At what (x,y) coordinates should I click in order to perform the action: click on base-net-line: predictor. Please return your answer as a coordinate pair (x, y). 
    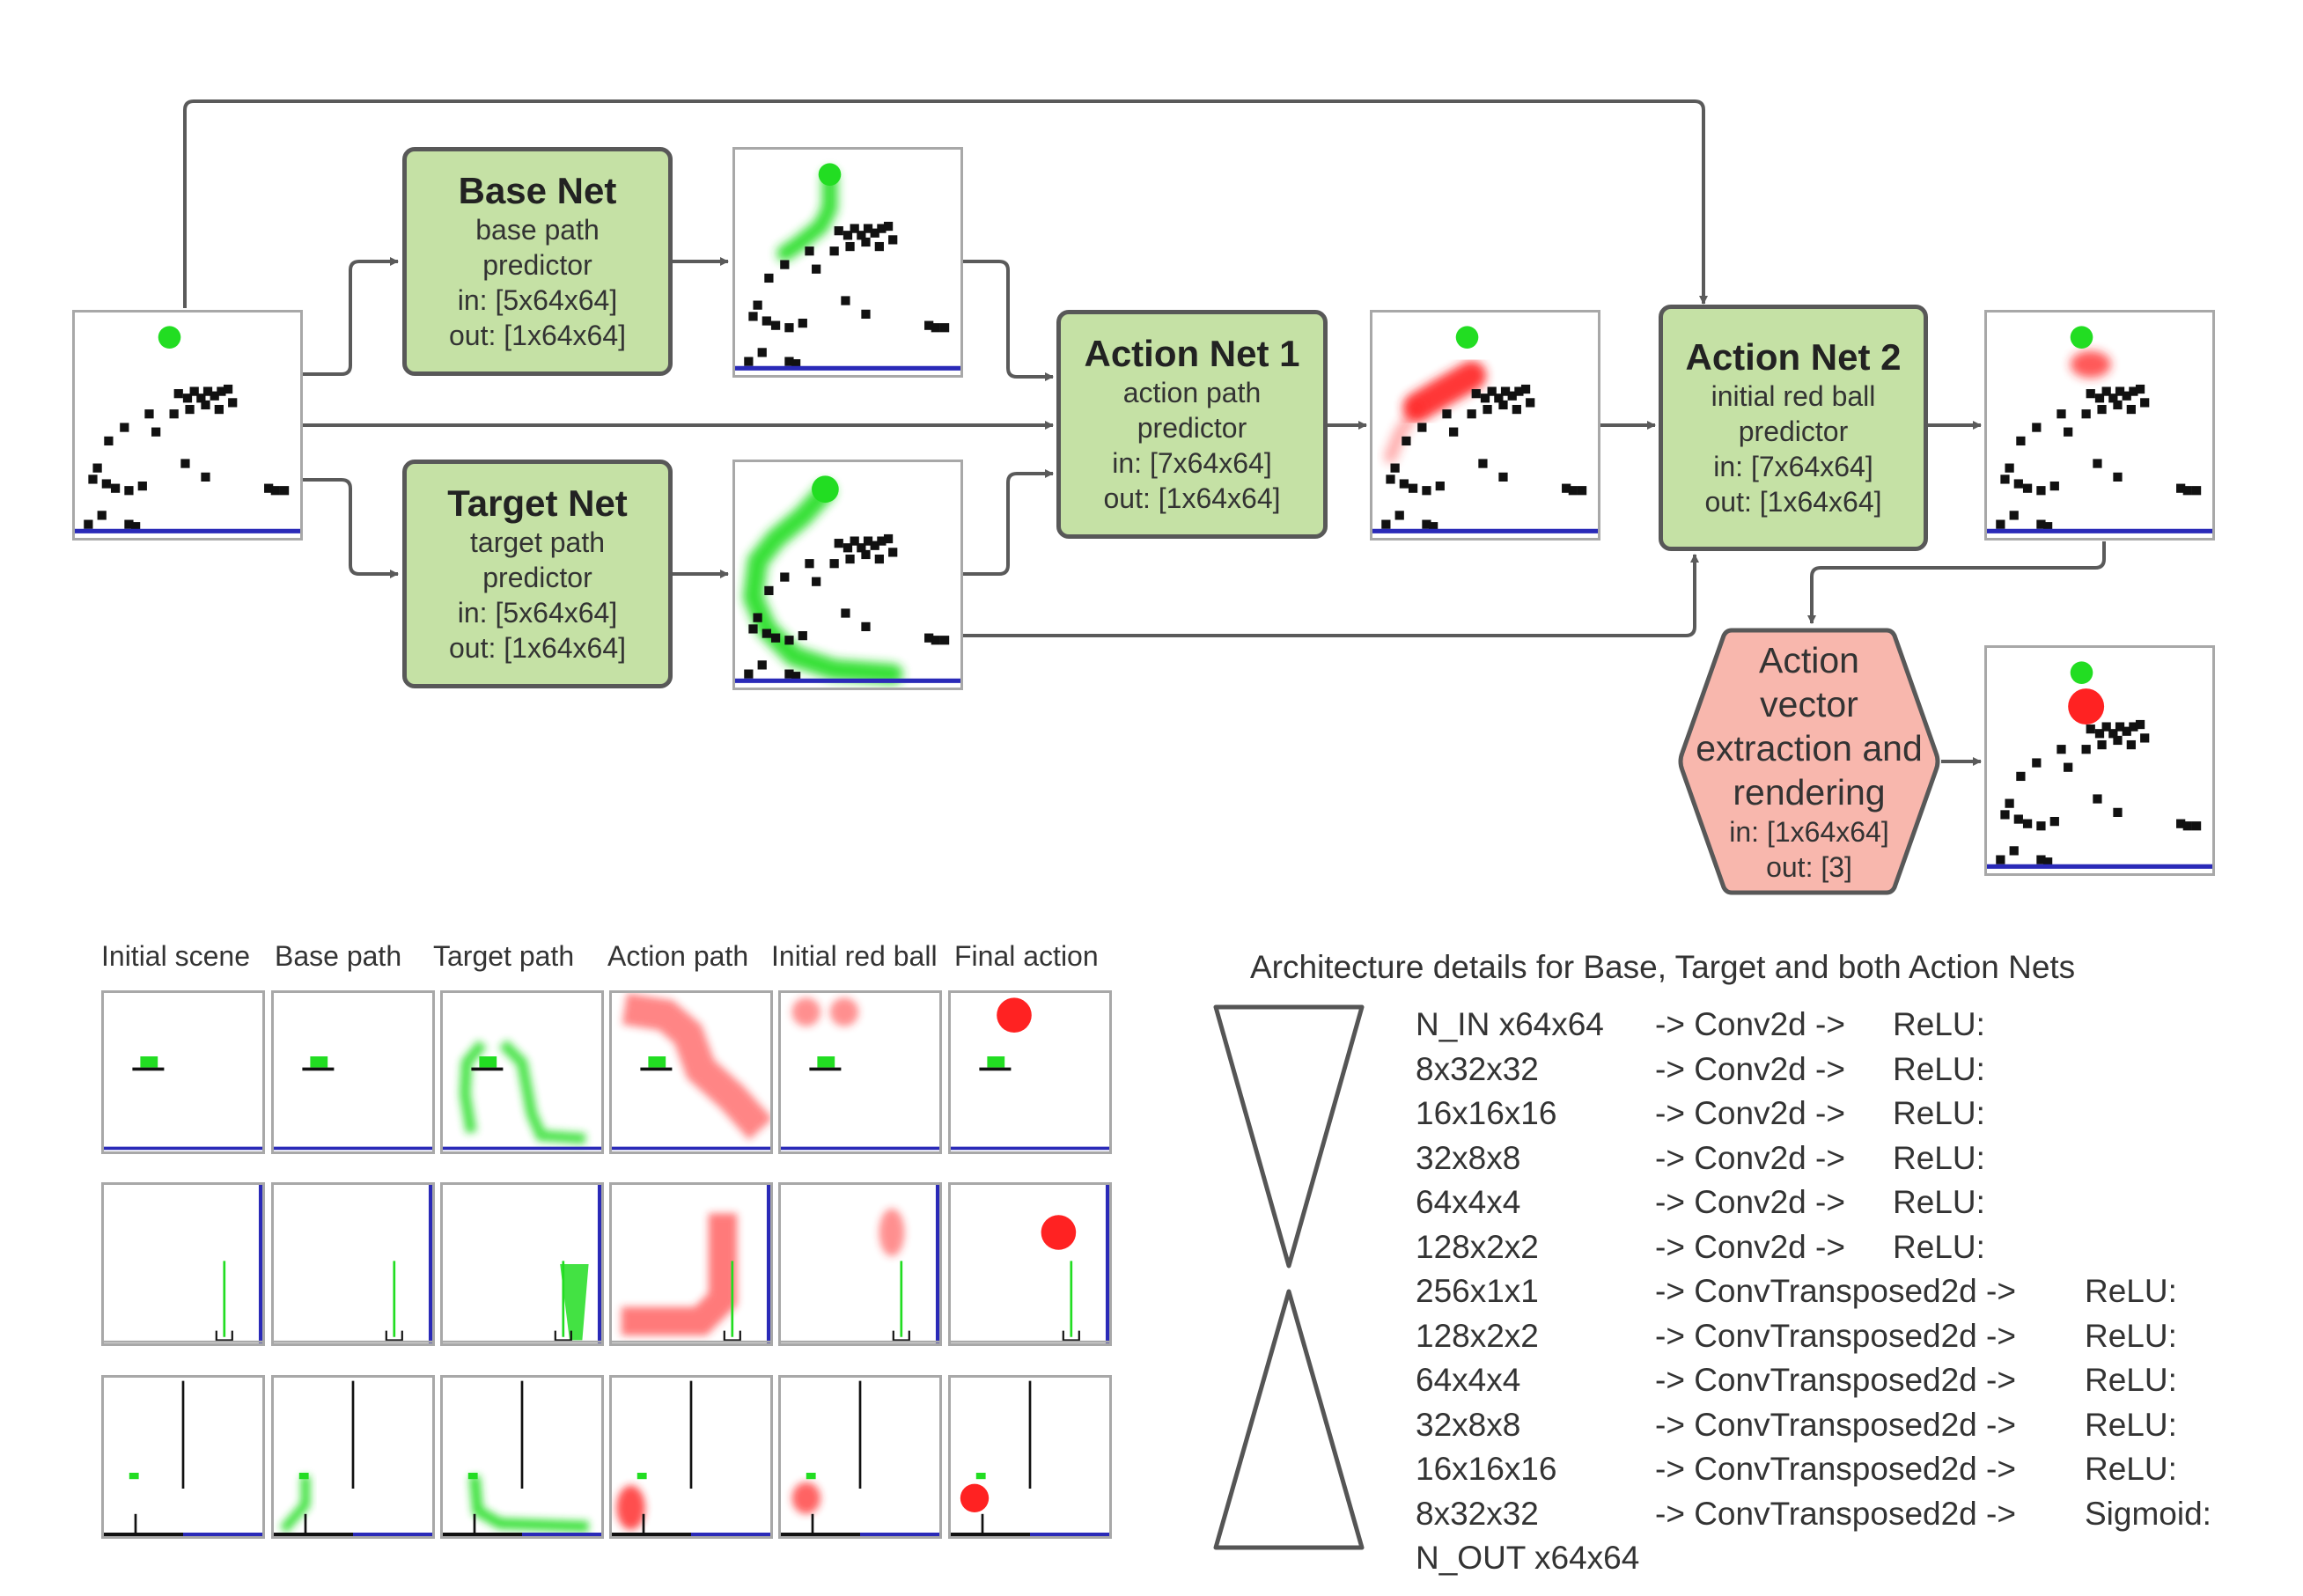
    Looking at the image, I should click on (537, 265).